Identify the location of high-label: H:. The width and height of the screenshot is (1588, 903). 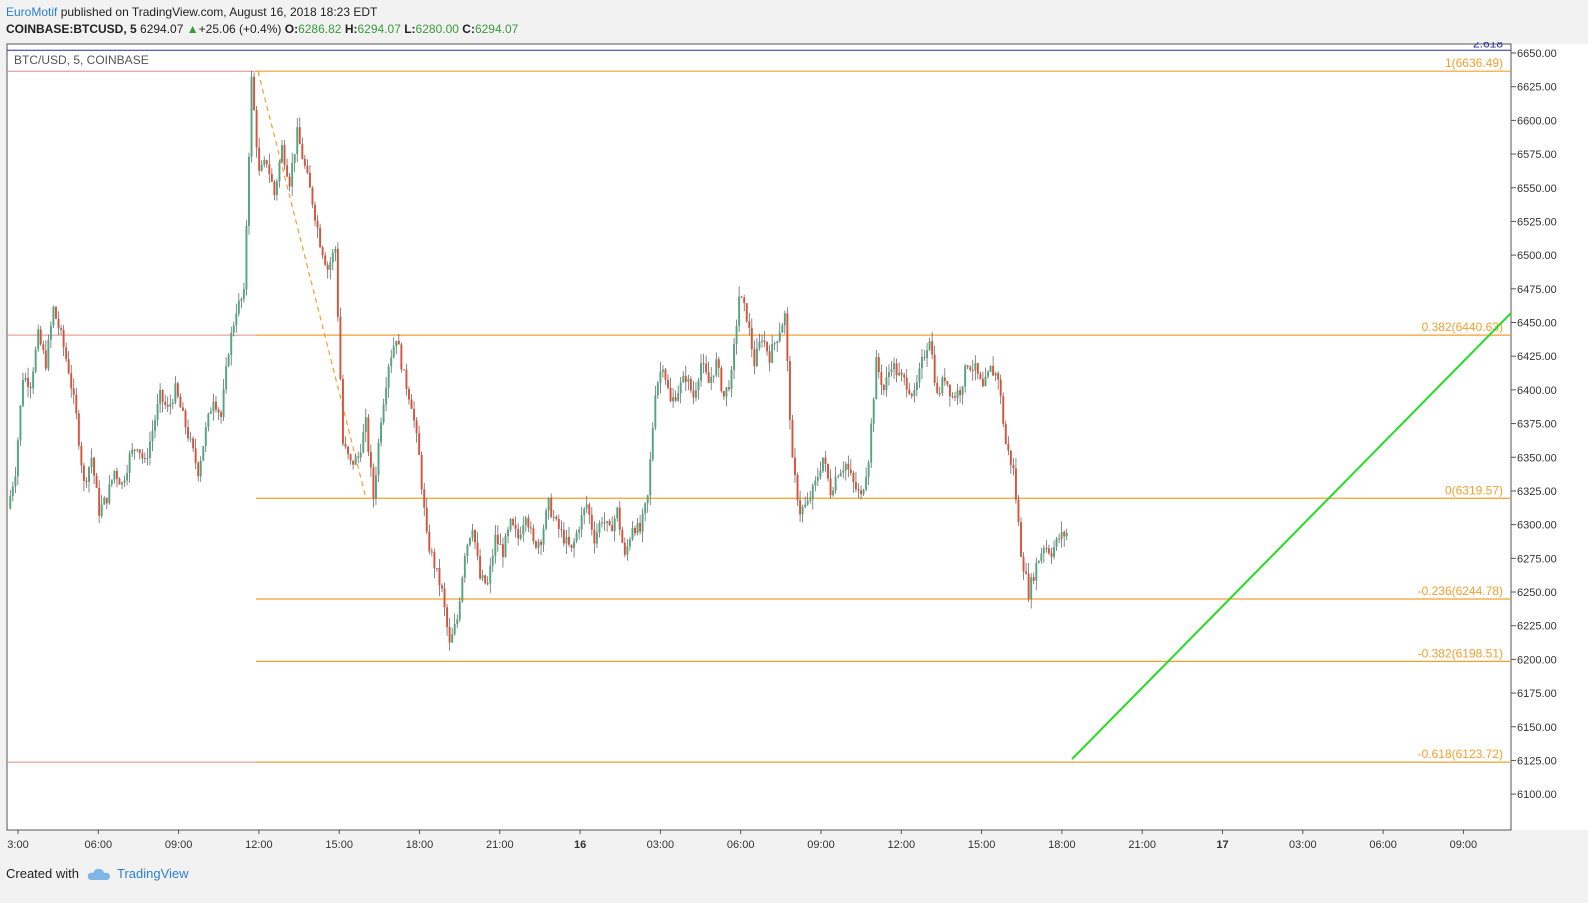
(351, 29).